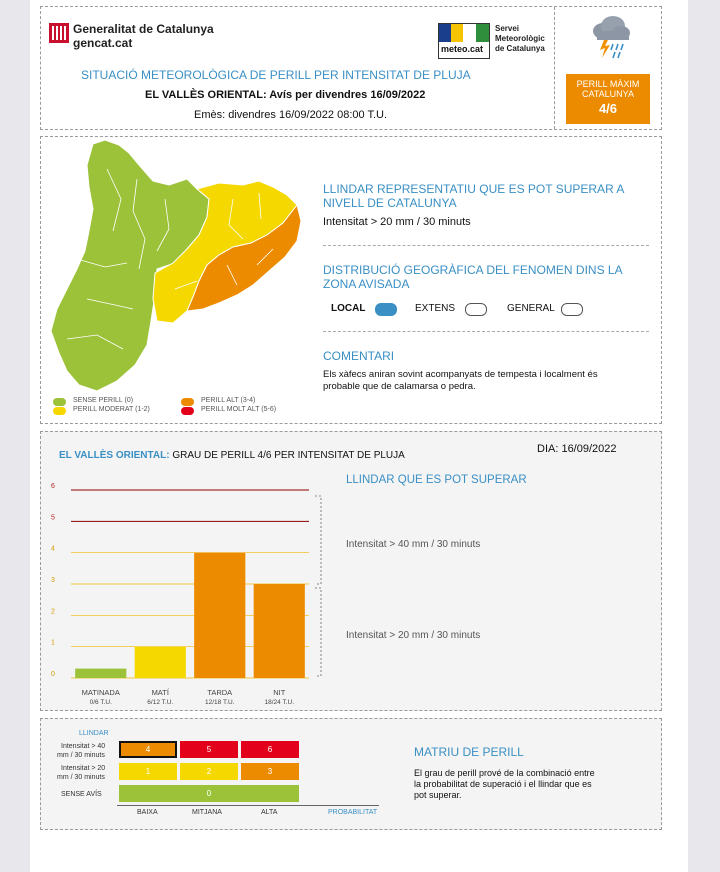  What do you see at coordinates (435, 308) in the screenshot?
I see `option-extens-label: EXTENS` at bounding box center [435, 308].